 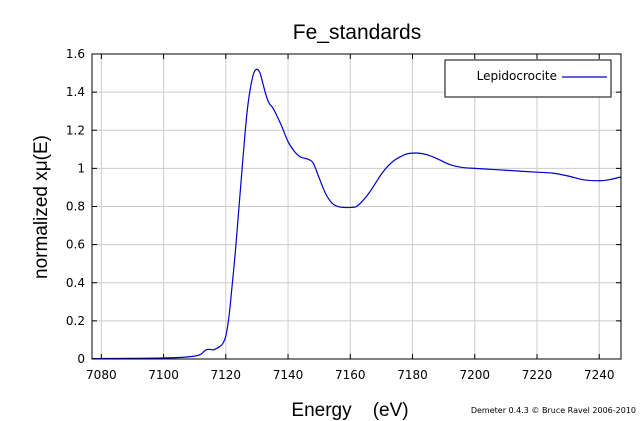 I want to click on credit-text: Demeter 0.4.3 © Bruce Ravel 2006-2010, so click(x=553, y=410).